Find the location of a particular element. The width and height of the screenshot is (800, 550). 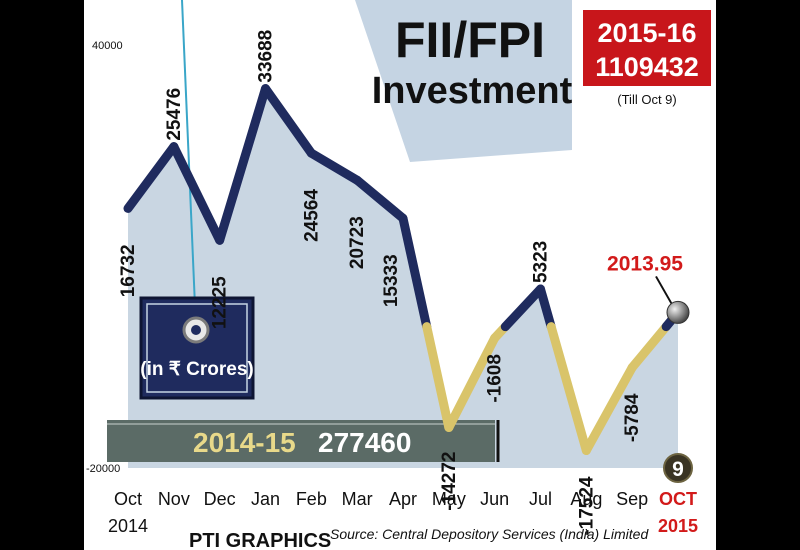

title-box: FII/FPI Investment is located at coordinates (464, 81).